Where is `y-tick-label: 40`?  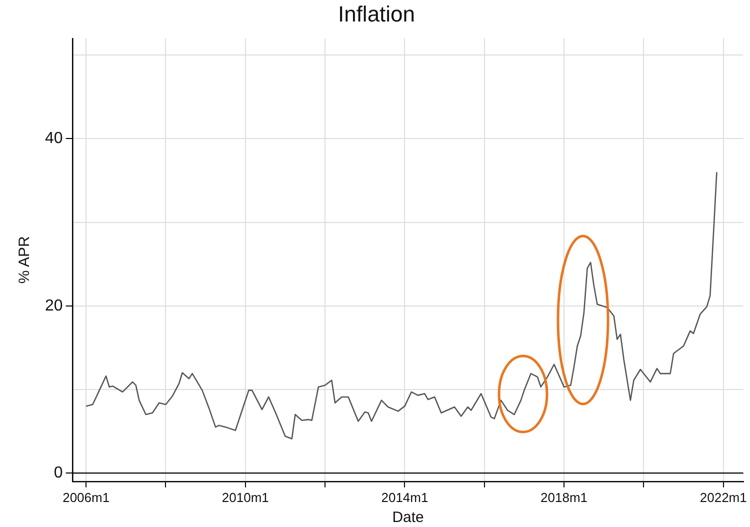
y-tick-label: 40 is located at coordinates (54, 139).